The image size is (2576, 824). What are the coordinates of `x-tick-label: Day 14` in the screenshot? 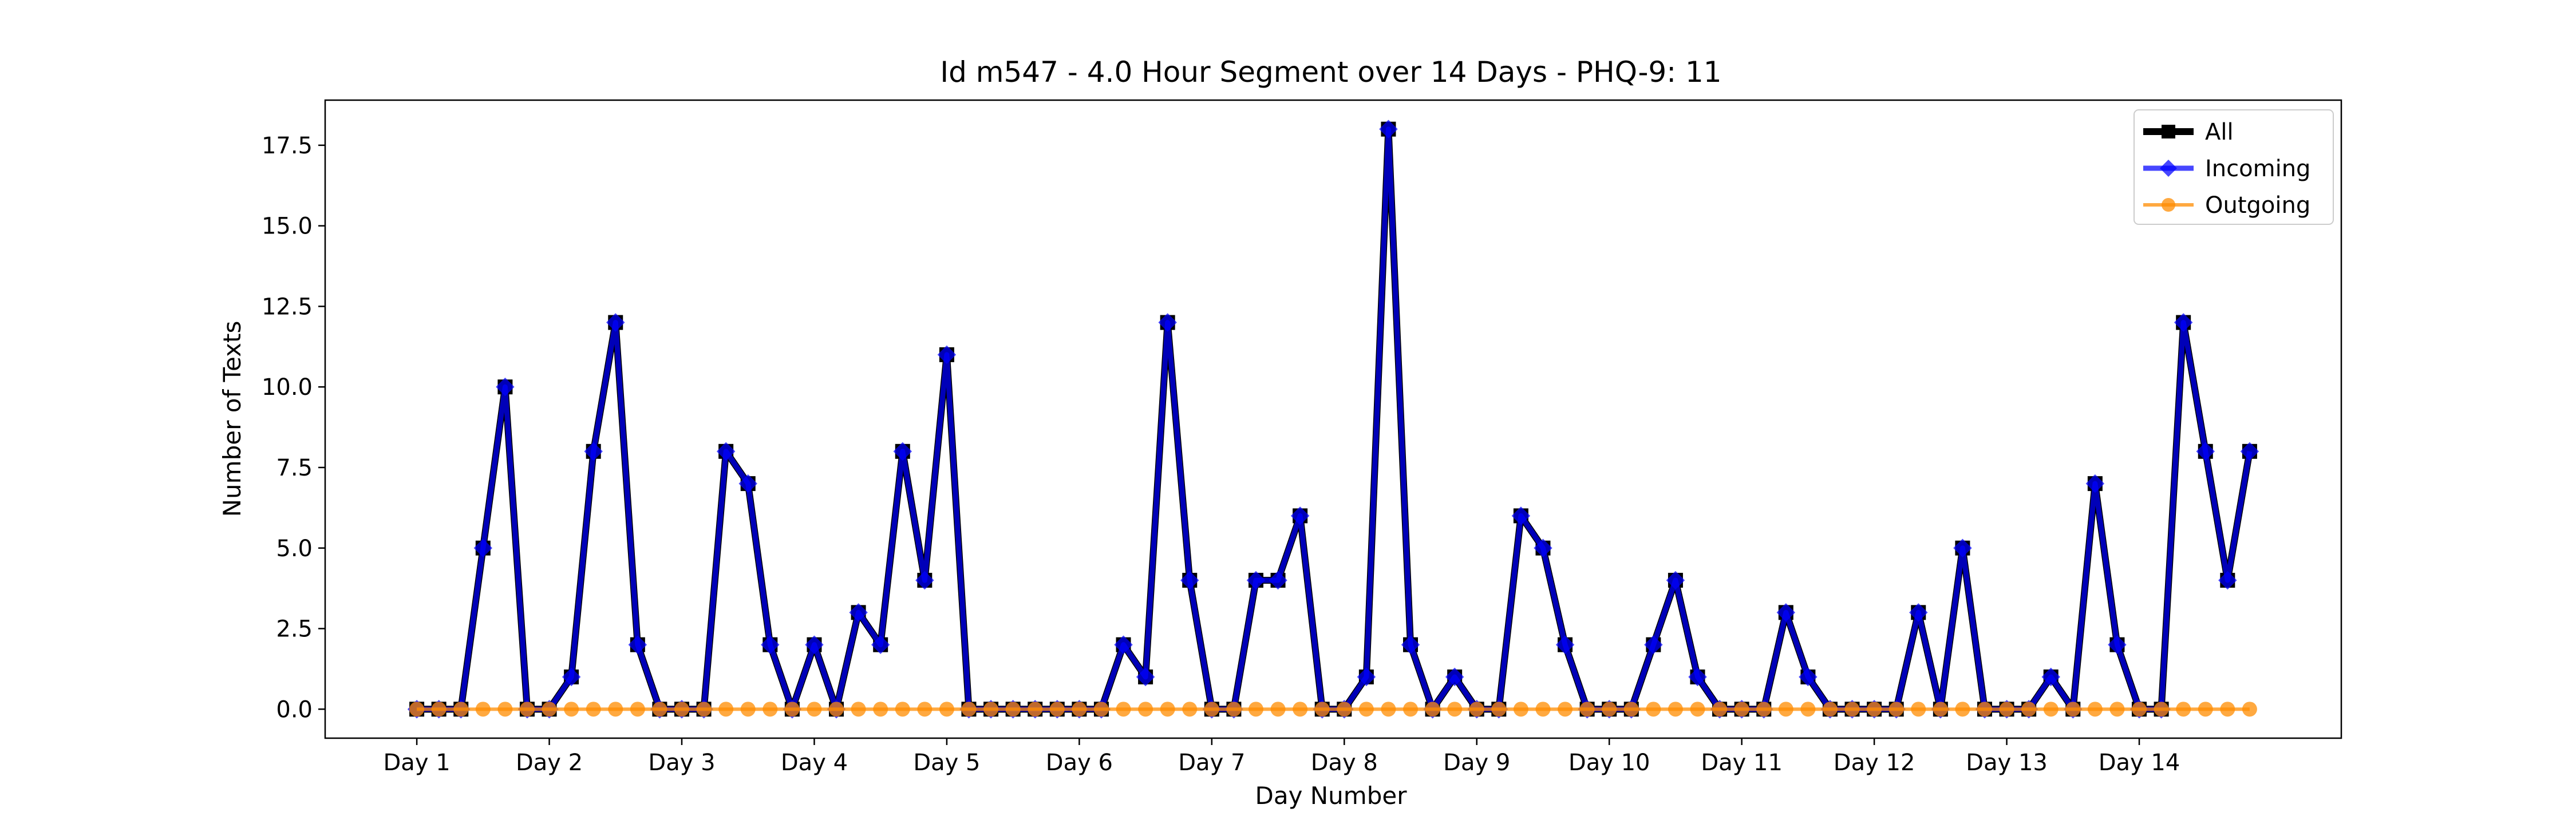 It's located at (2139, 763).